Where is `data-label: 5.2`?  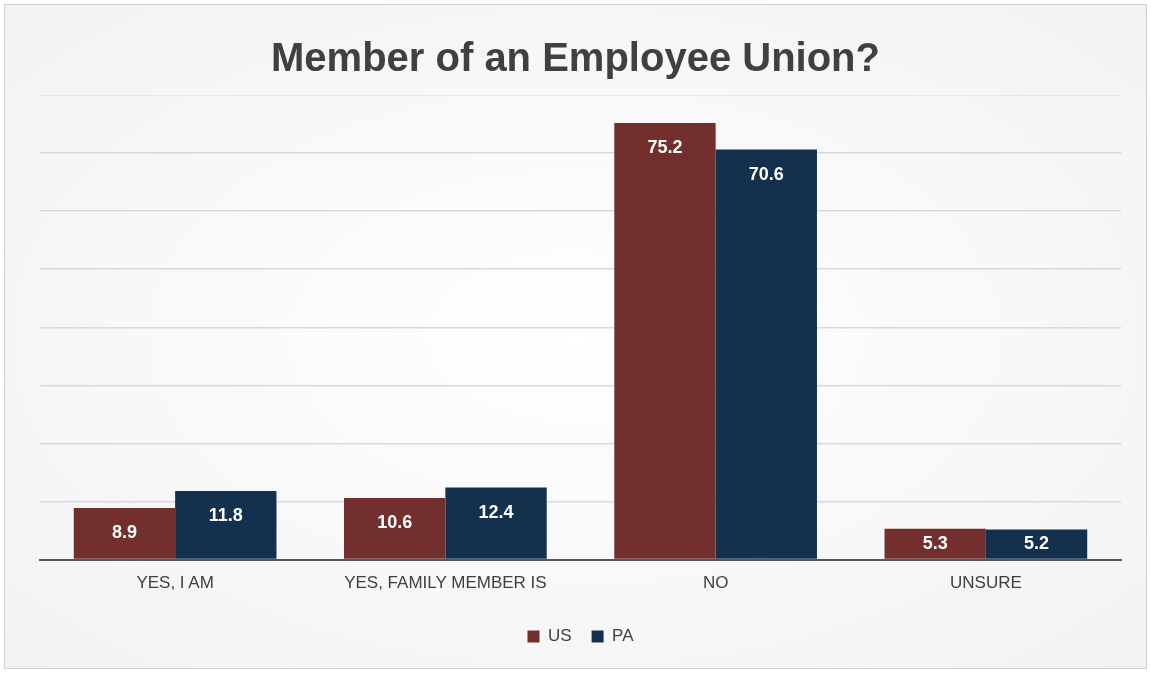
data-label: 5.2 is located at coordinates (1037, 543).